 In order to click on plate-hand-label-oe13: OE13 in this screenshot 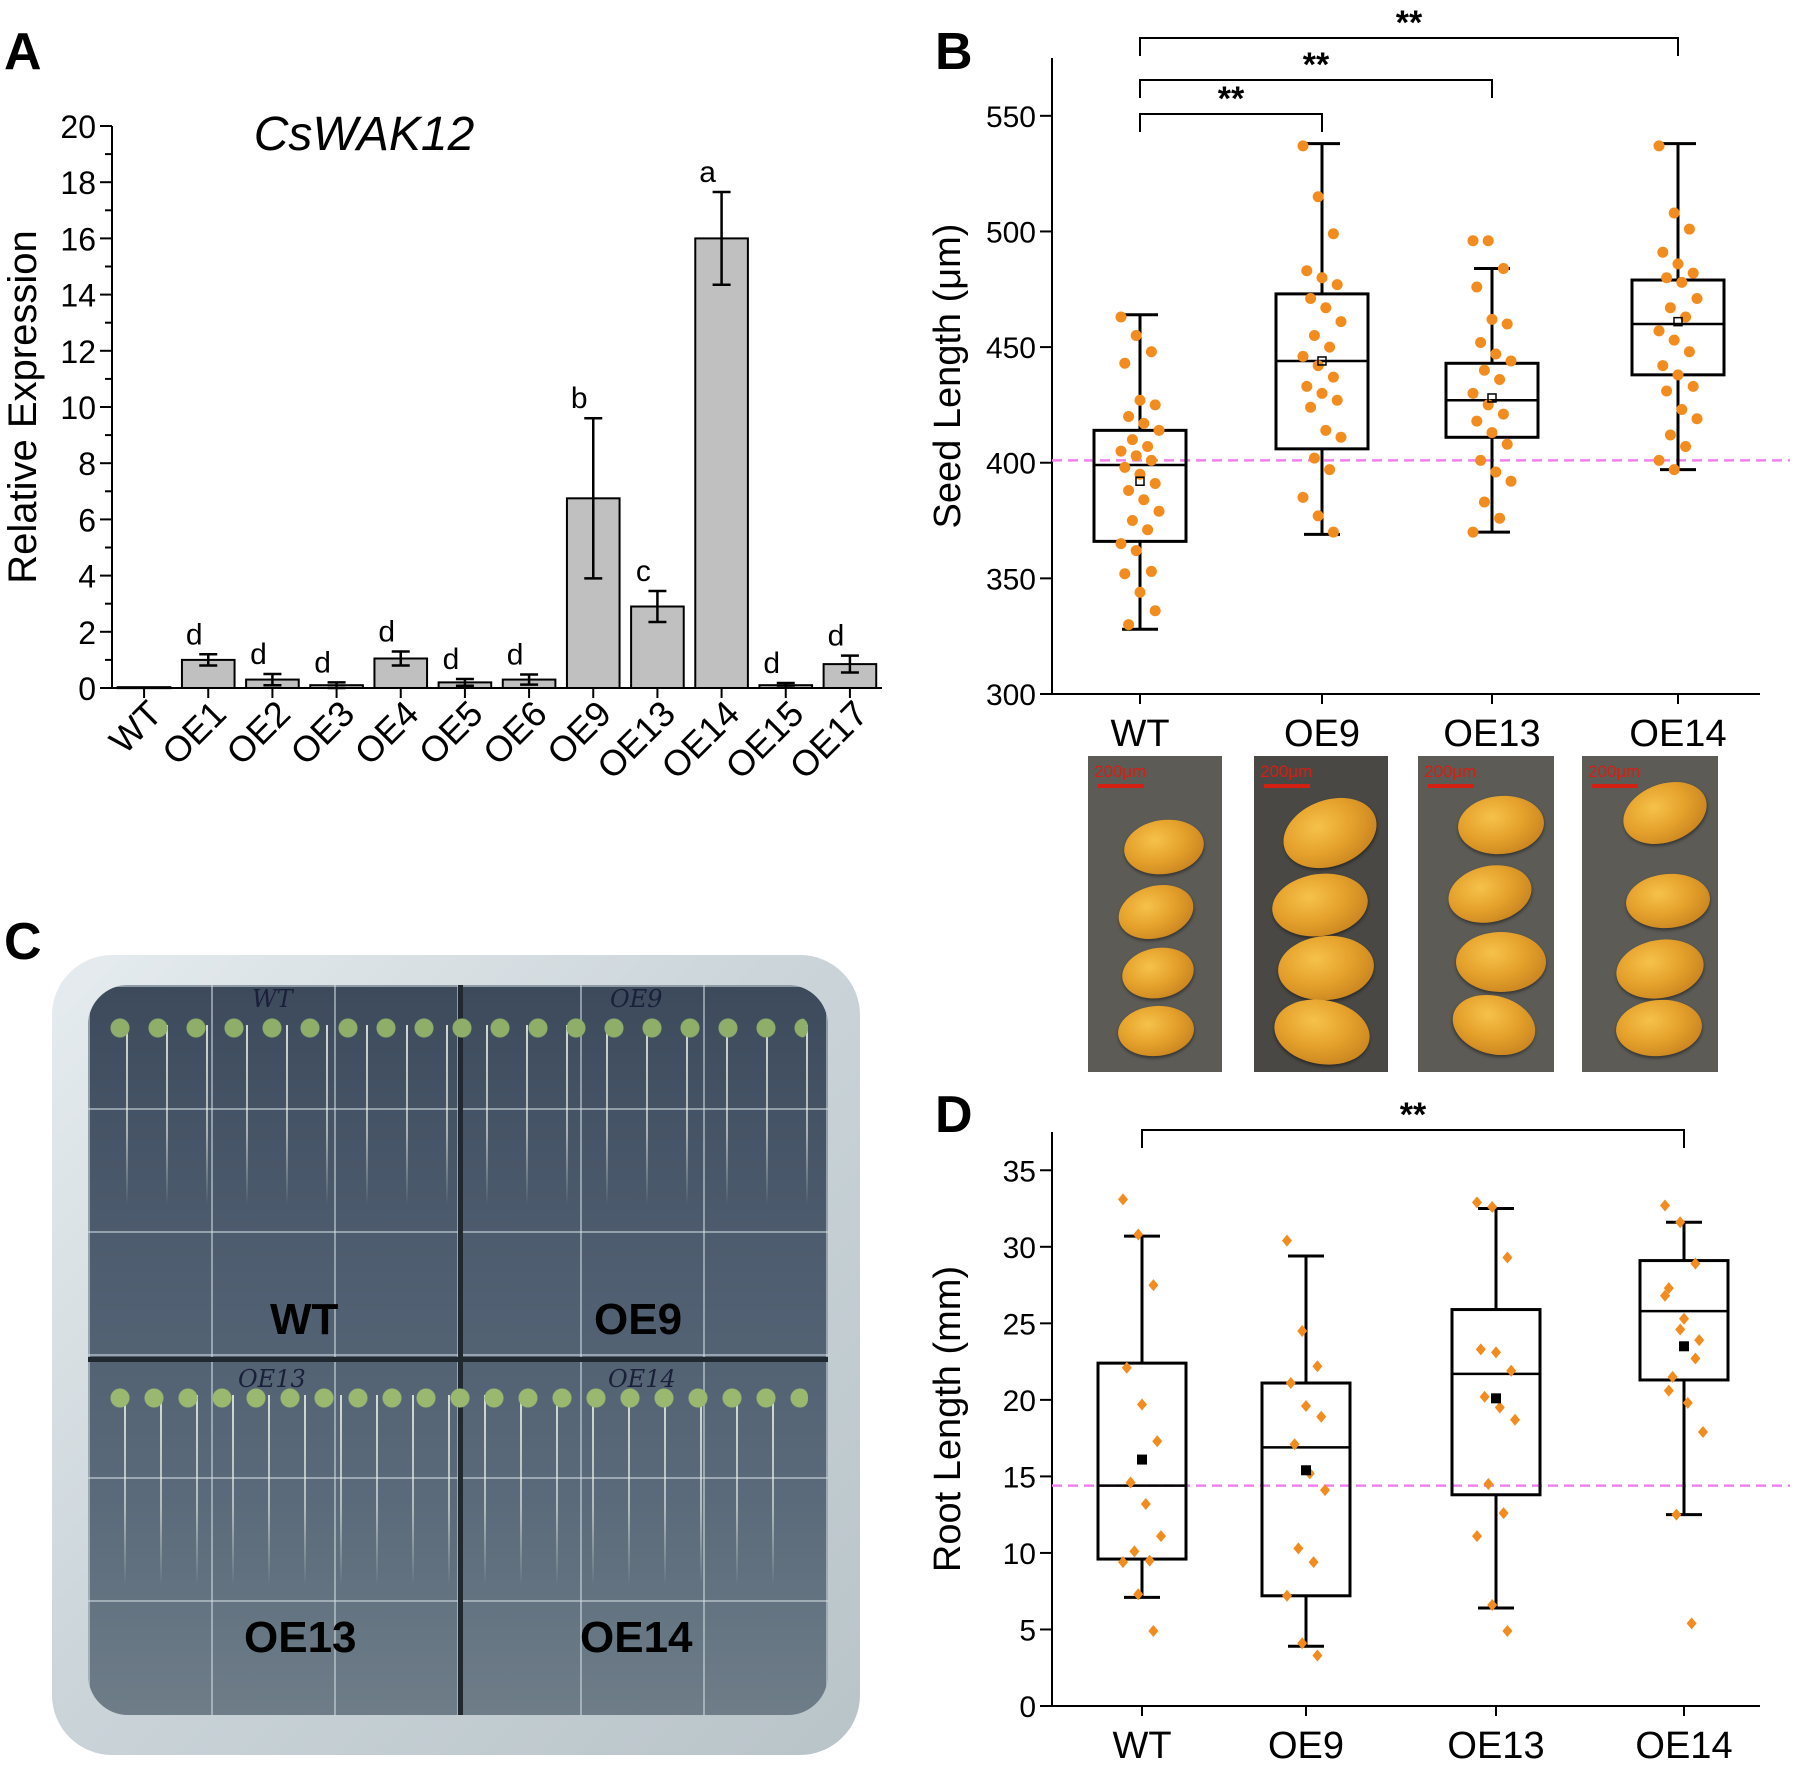, I will do `click(272, 1379)`.